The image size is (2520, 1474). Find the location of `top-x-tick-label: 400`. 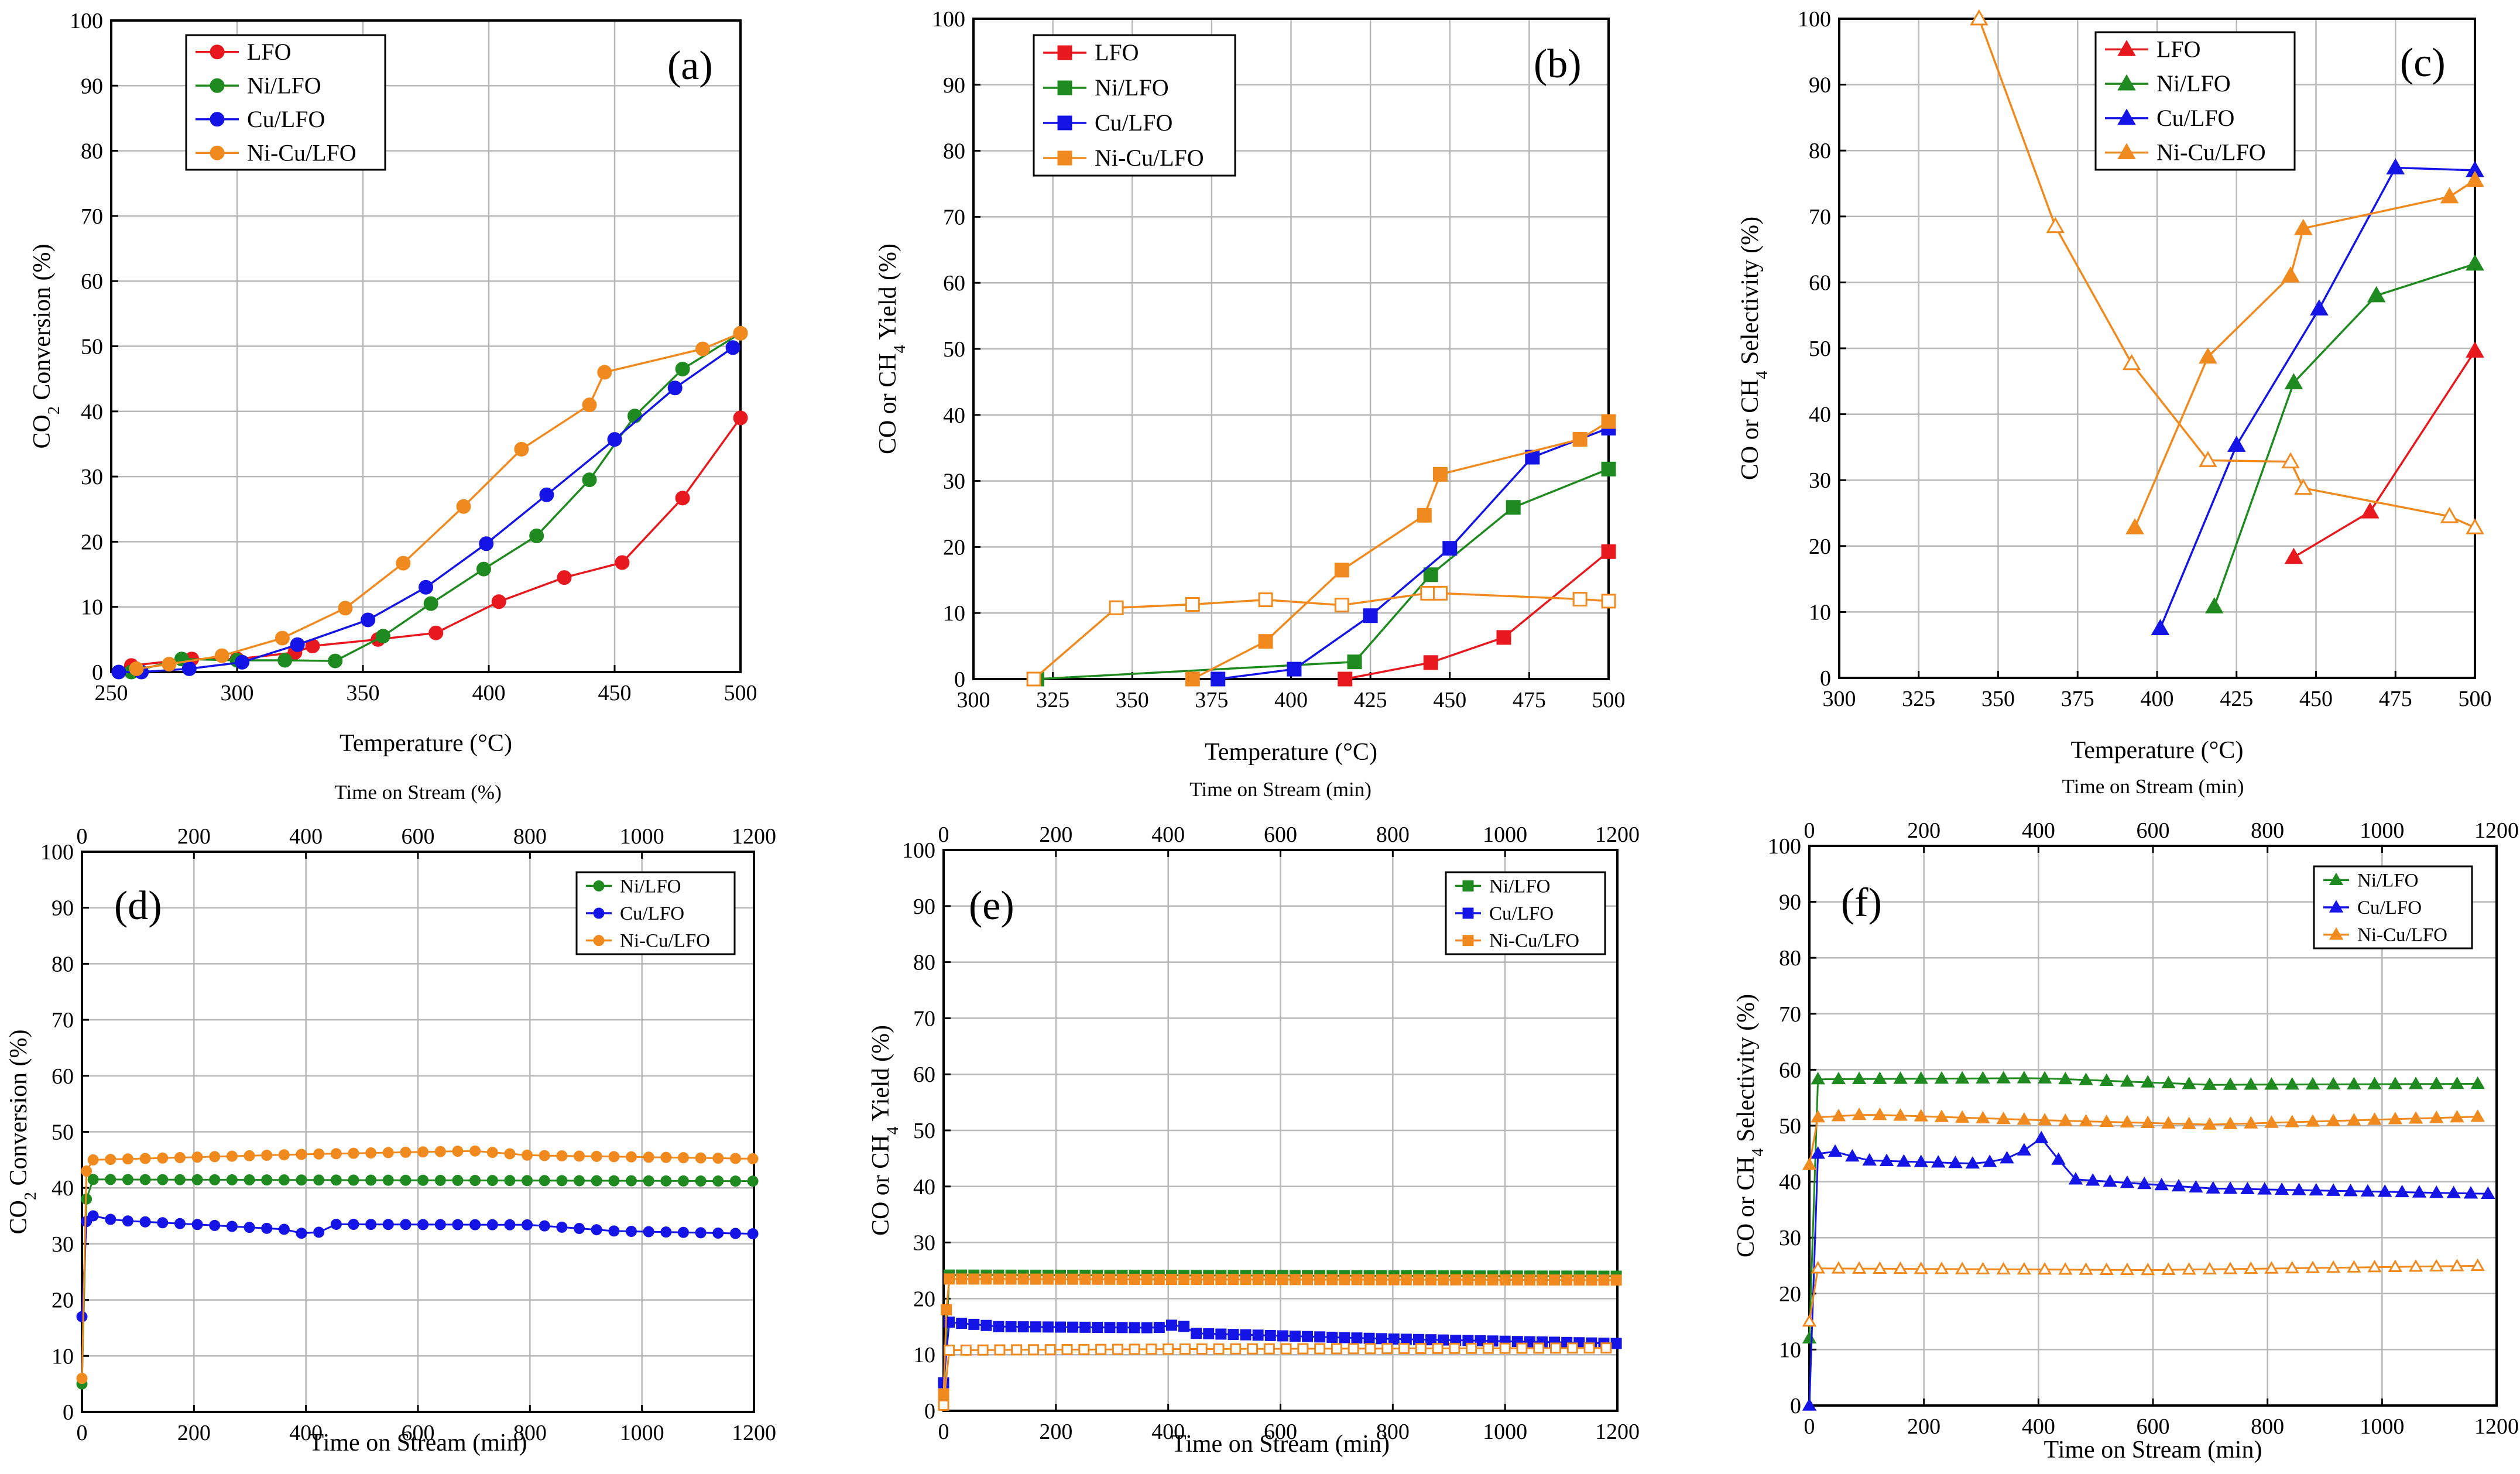

top-x-tick-label: 400 is located at coordinates (1168, 834).